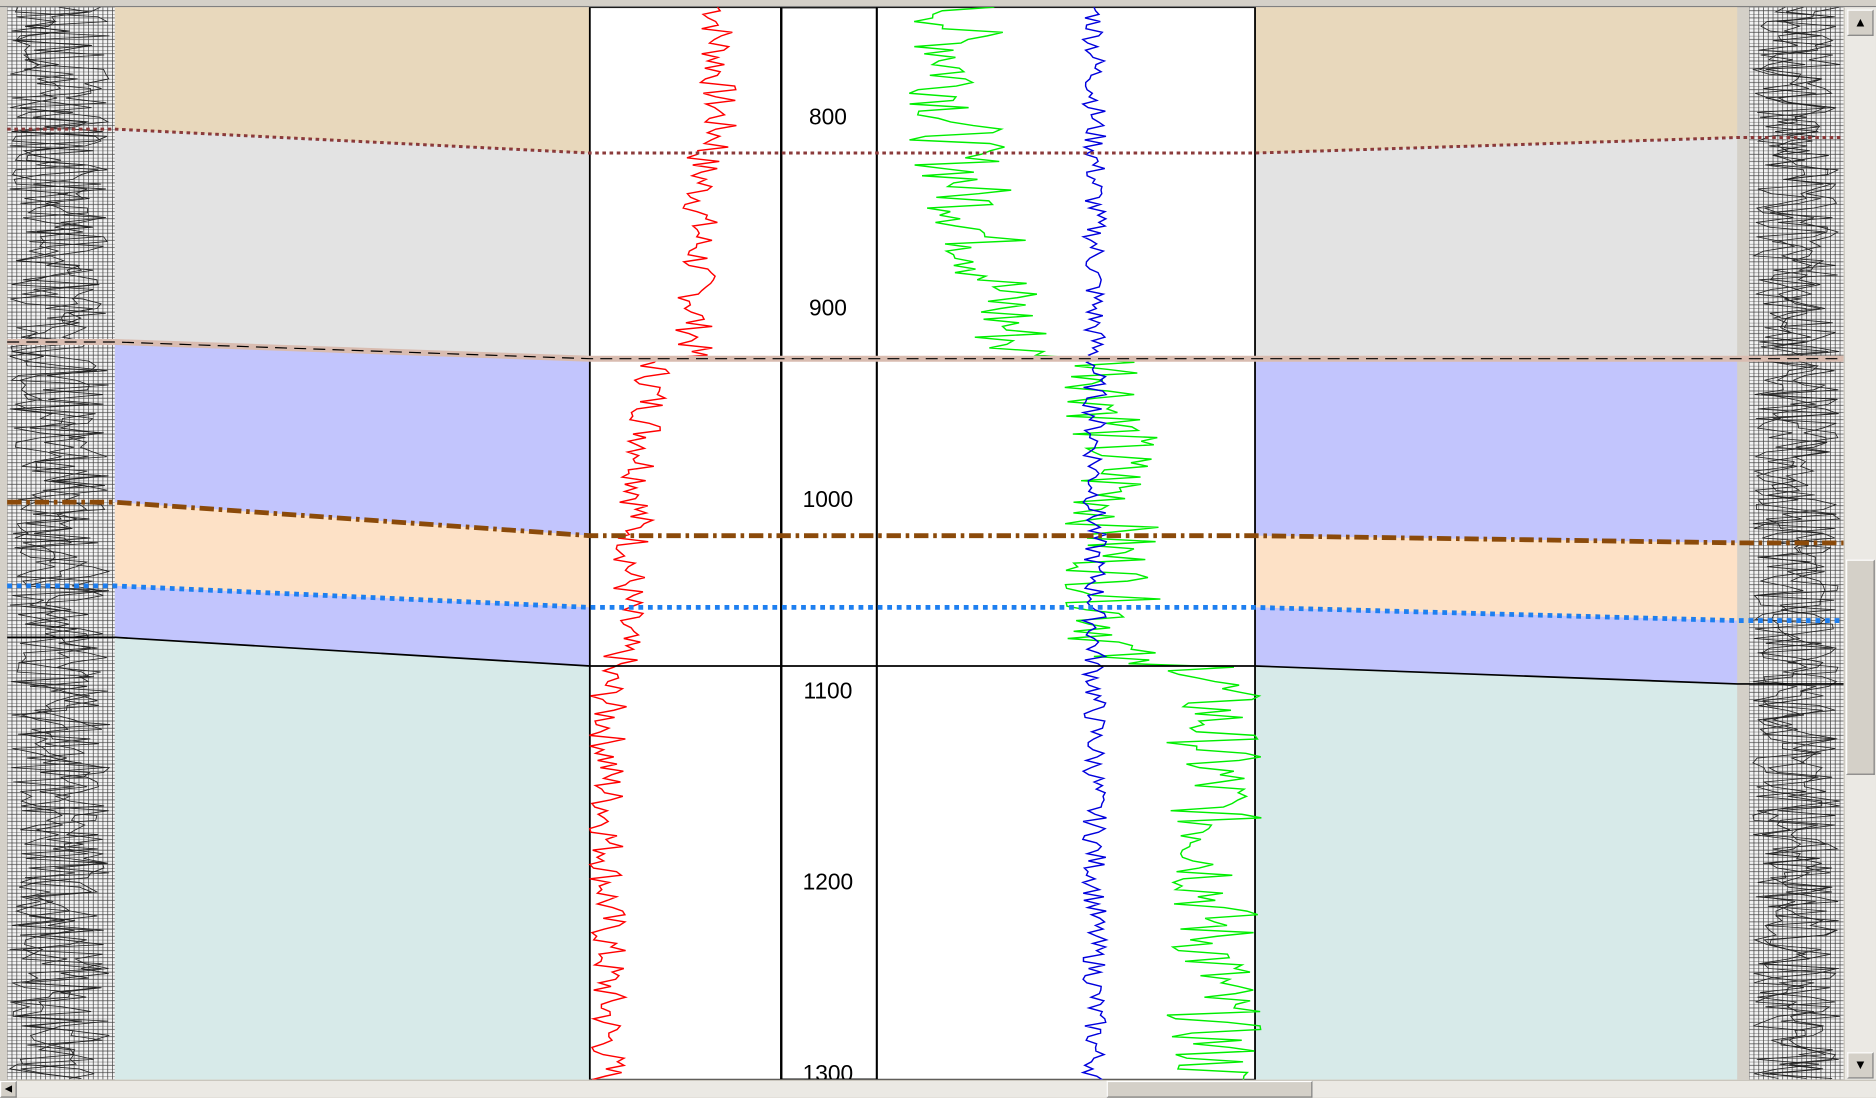 This screenshot has width=1876, height=1098. I want to click on zone-lavender-lower-right, so click(1496, 645).